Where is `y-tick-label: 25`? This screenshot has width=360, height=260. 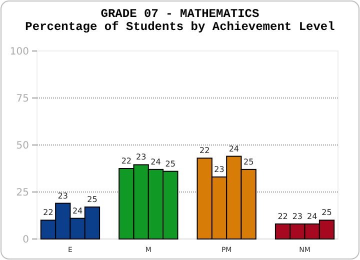 y-tick-label: 25 is located at coordinates (22, 193).